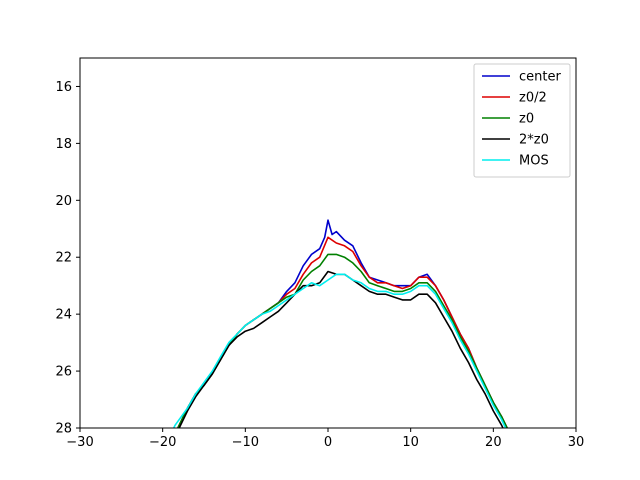 This screenshot has height=480, width=640. I want to click on x-axis: −30 −20 −10 0 10 20 30, so click(325, 439).